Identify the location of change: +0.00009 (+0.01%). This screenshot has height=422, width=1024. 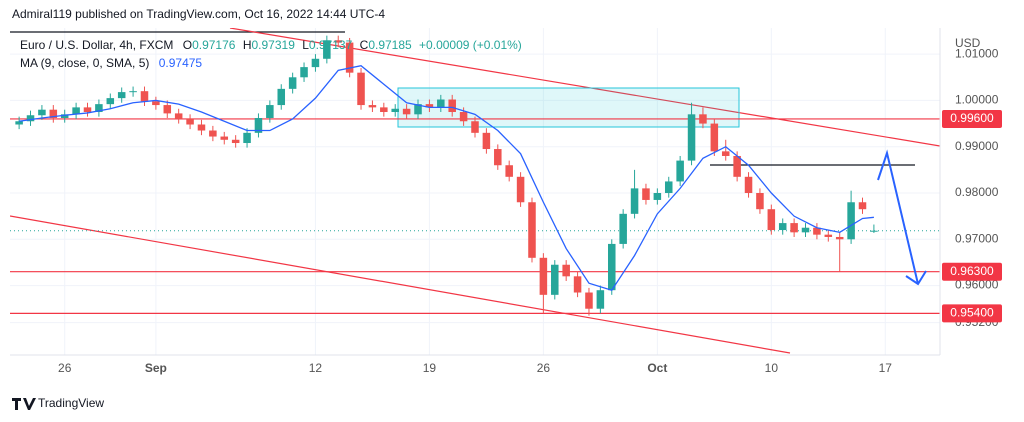
(470, 45).